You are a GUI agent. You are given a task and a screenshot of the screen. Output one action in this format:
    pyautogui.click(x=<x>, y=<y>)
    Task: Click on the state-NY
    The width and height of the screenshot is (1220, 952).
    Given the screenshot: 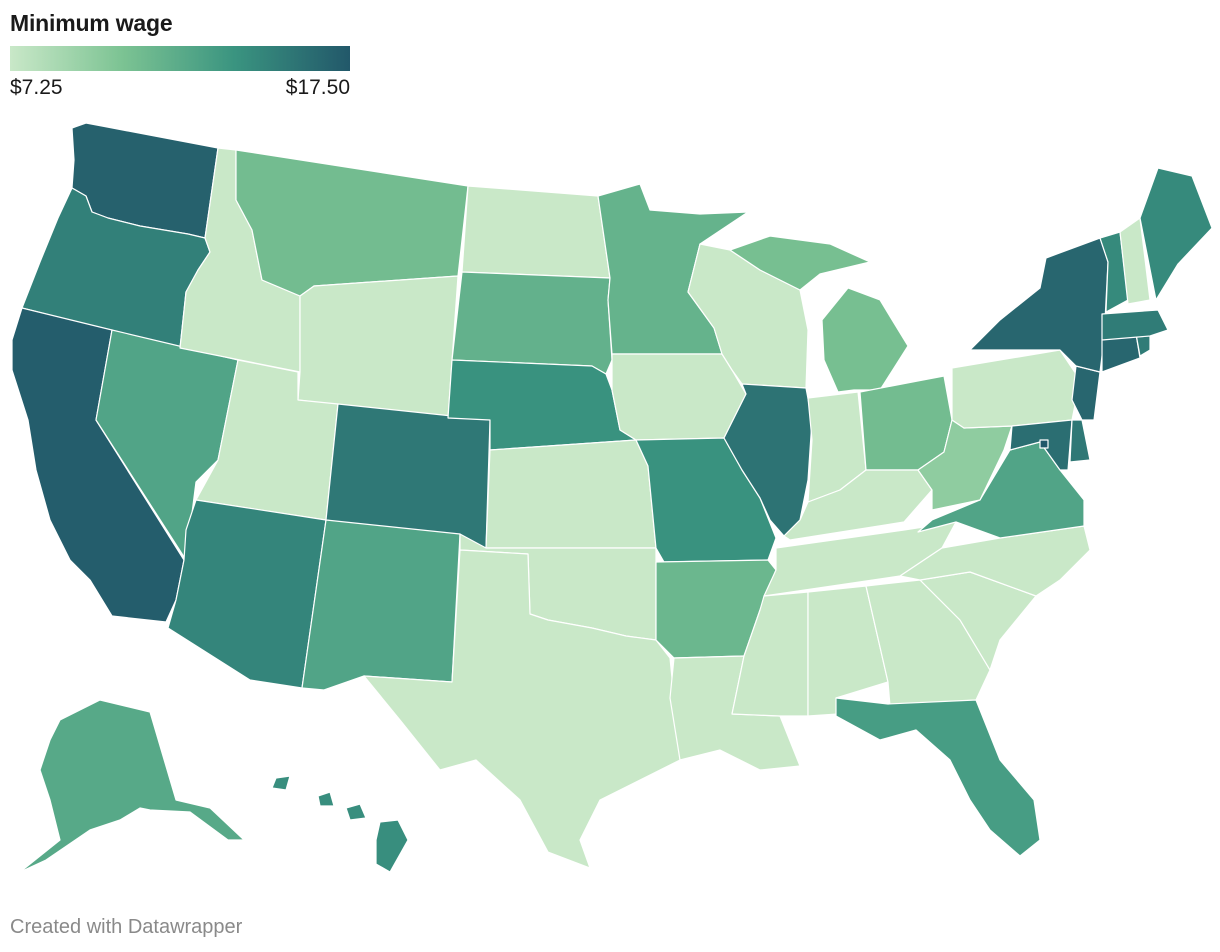 What is the action you would take?
    pyautogui.click(x=1039, y=305)
    